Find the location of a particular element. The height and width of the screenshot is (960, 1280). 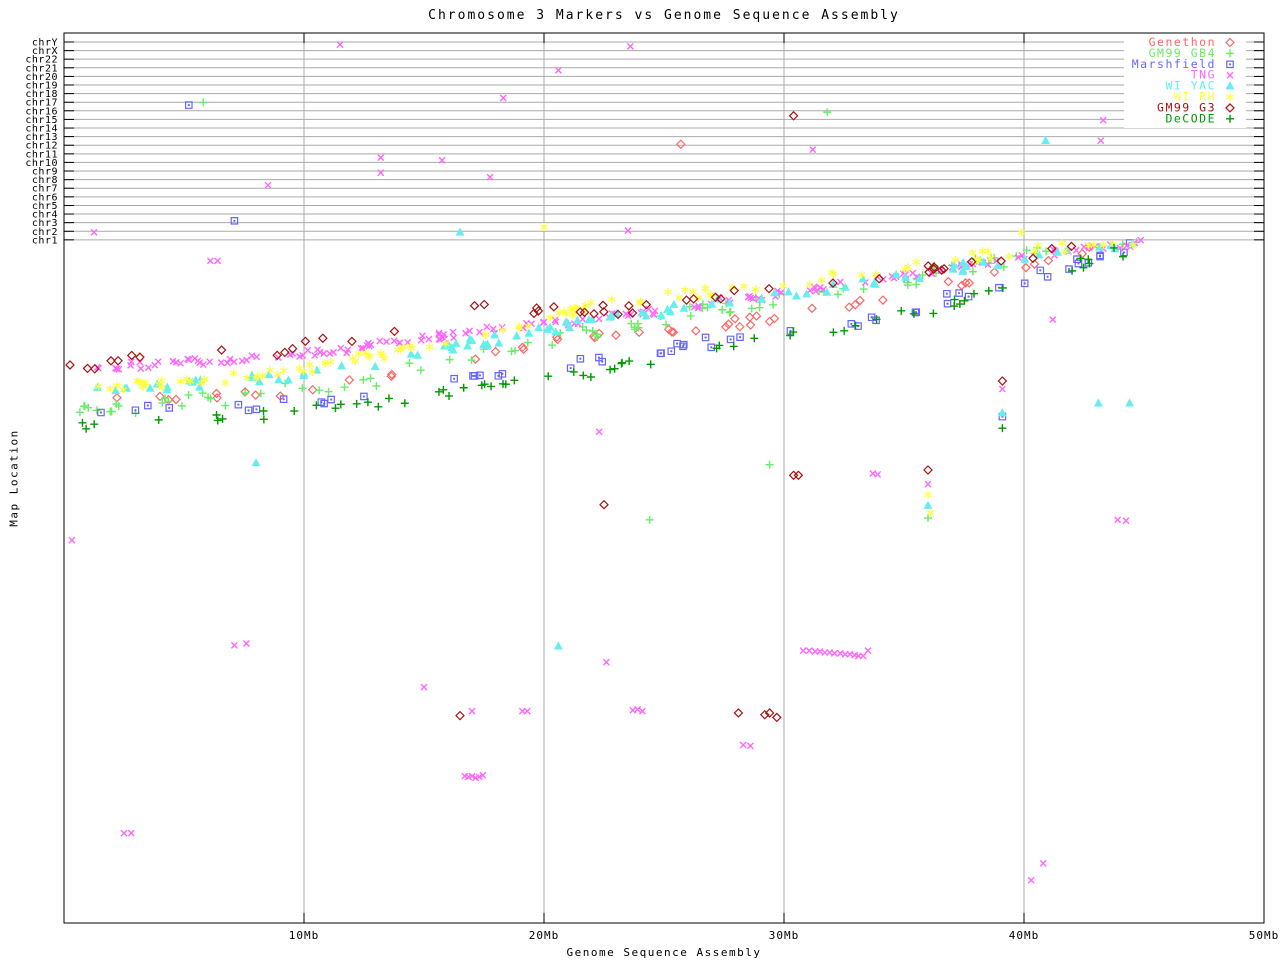

y-tick-label-chr13: chr13 is located at coordinates (41, 137).